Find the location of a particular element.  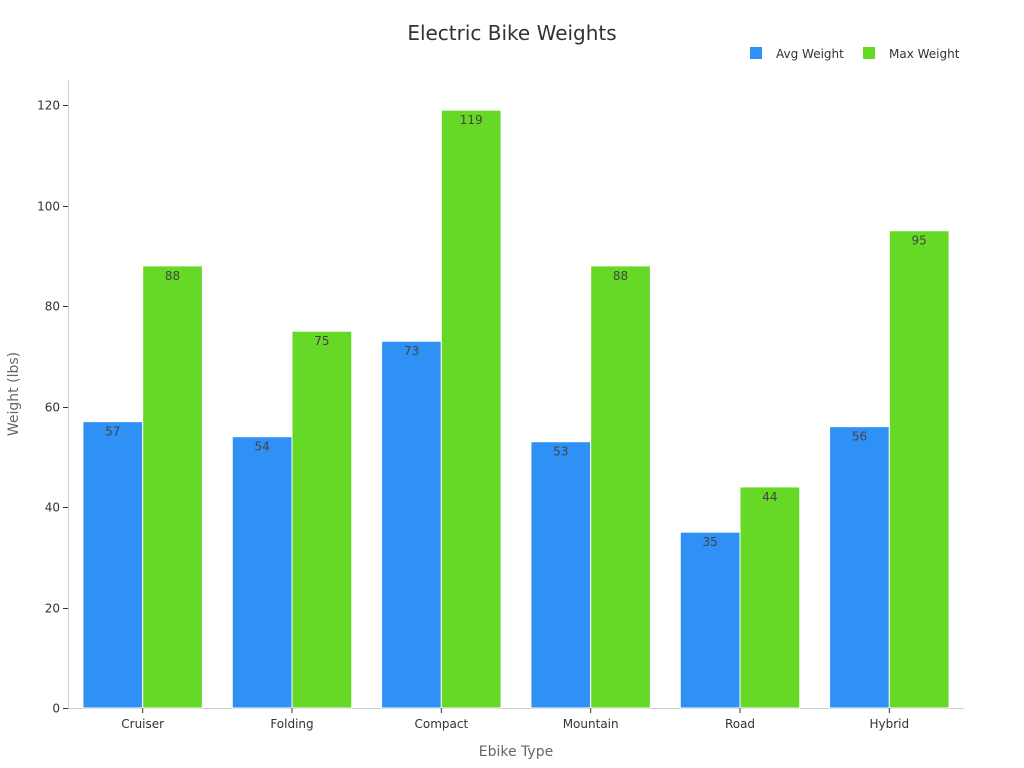

data-label: 53 is located at coordinates (560, 452).